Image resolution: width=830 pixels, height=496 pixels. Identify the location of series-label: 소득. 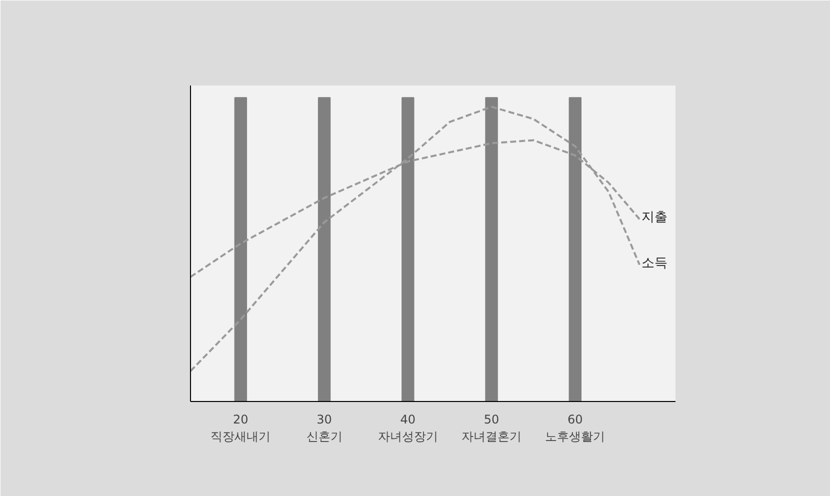
(655, 263).